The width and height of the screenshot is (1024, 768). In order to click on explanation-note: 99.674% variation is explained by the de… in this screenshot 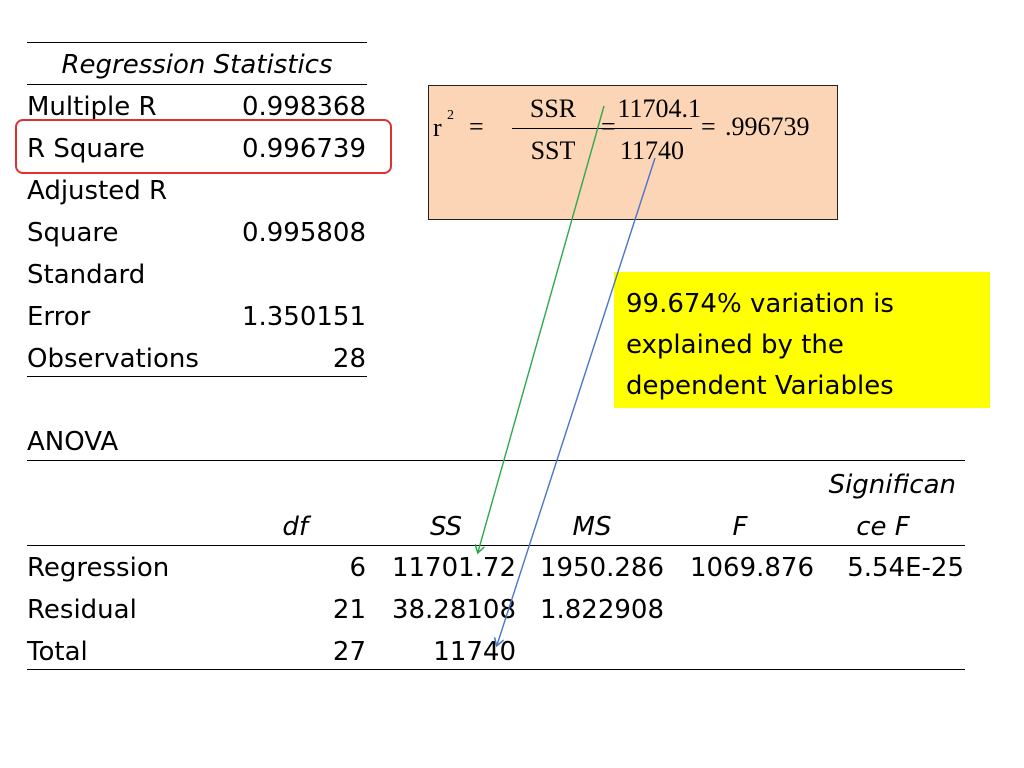, I will do `click(802, 340)`.